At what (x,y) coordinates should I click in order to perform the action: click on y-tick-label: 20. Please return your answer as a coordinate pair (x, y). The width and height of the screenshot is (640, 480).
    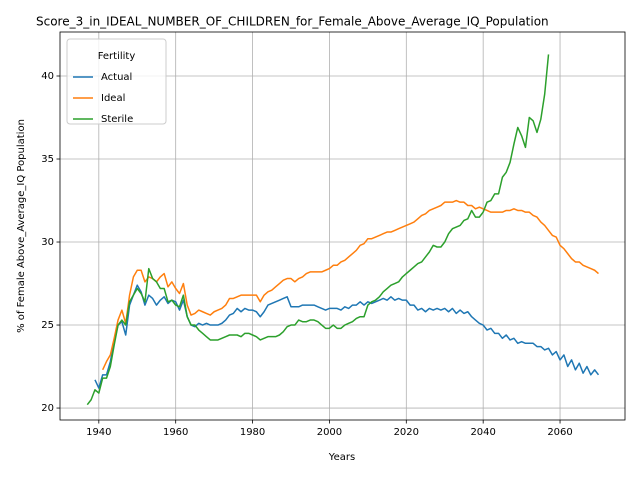
    Looking at the image, I should click on (47, 408).